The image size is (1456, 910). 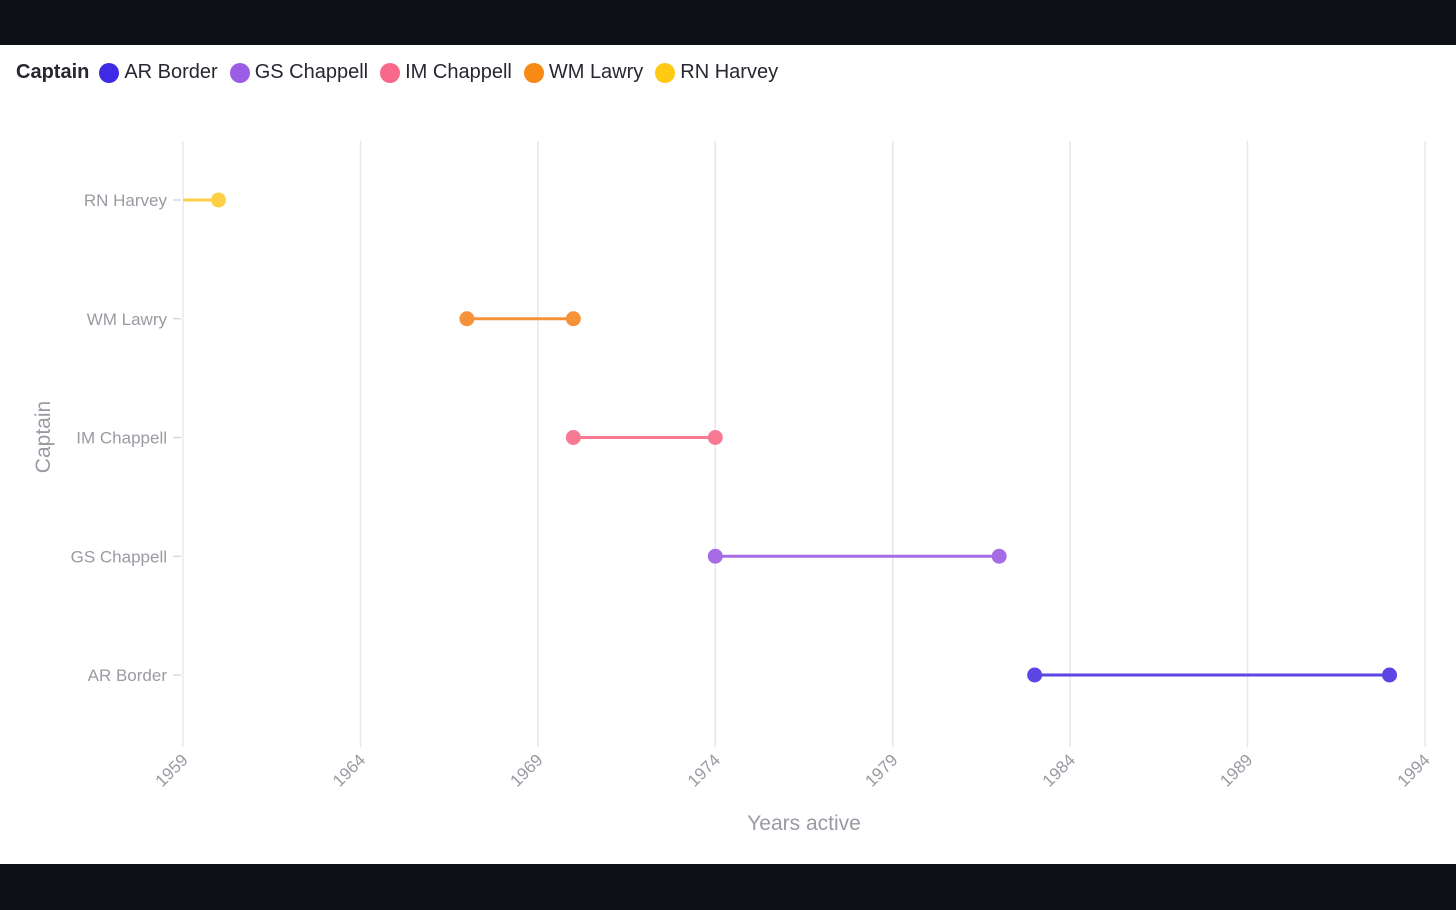 What do you see at coordinates (793, 770) in the screenshot?
I see `x-axis: 1959 1964 1969 1974 1979 1984 1989 1994` at bounding box center [793, 770].